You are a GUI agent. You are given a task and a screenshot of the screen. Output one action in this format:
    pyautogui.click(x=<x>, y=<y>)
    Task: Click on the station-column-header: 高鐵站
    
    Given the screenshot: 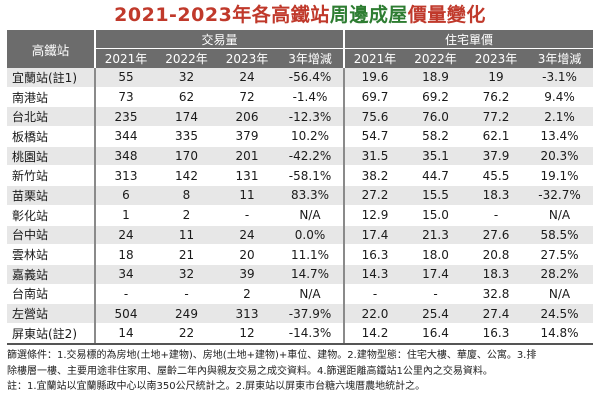 What is the action you would take?
    pyautogui.click(x=51, y=49)
    